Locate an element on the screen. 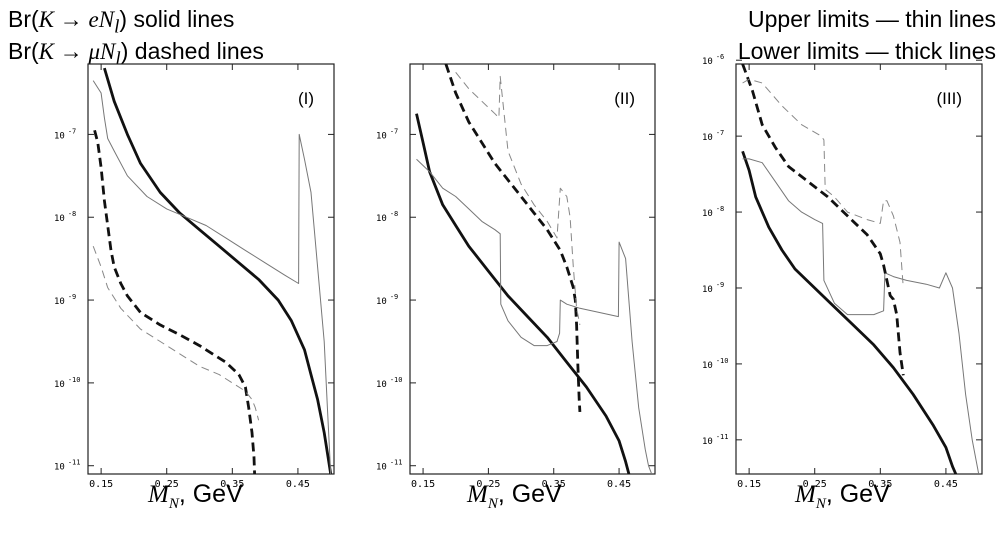 The width and height of the screenshot is (1004, 533). legend-math: K → μN is located at coordinates (77, 51).